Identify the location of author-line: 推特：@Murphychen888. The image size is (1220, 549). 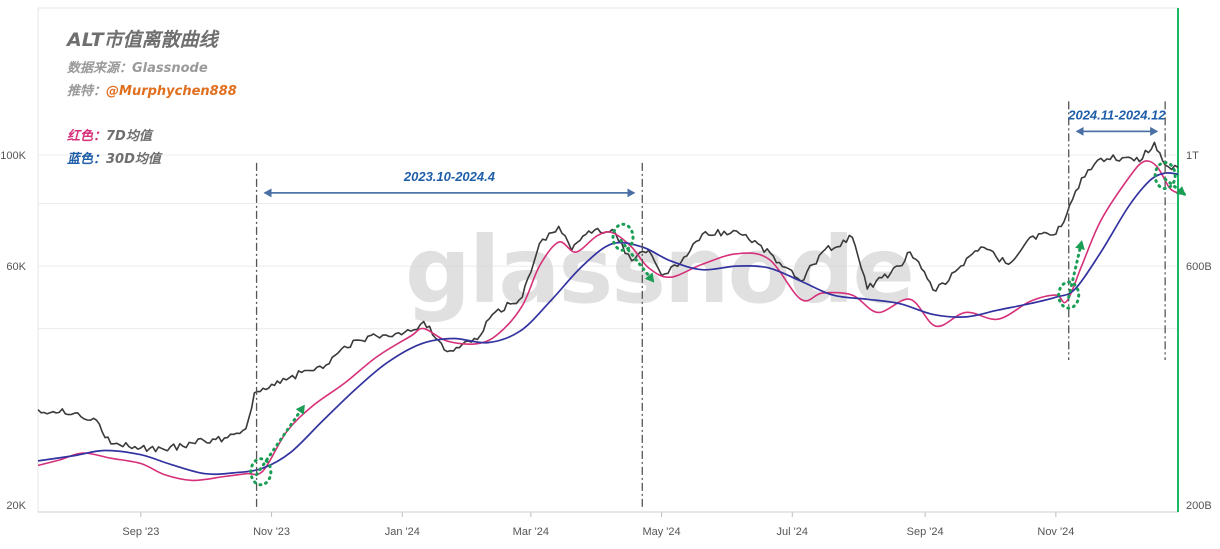
(152, 91).